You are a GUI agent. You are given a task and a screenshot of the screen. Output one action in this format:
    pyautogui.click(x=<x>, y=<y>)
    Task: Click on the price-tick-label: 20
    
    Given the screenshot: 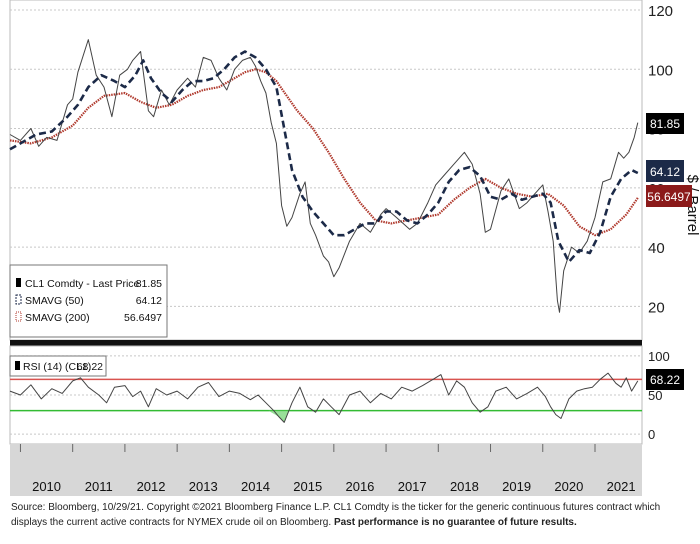 What is the action you would take?
    pyautogui.click(x=656, y=307)
    